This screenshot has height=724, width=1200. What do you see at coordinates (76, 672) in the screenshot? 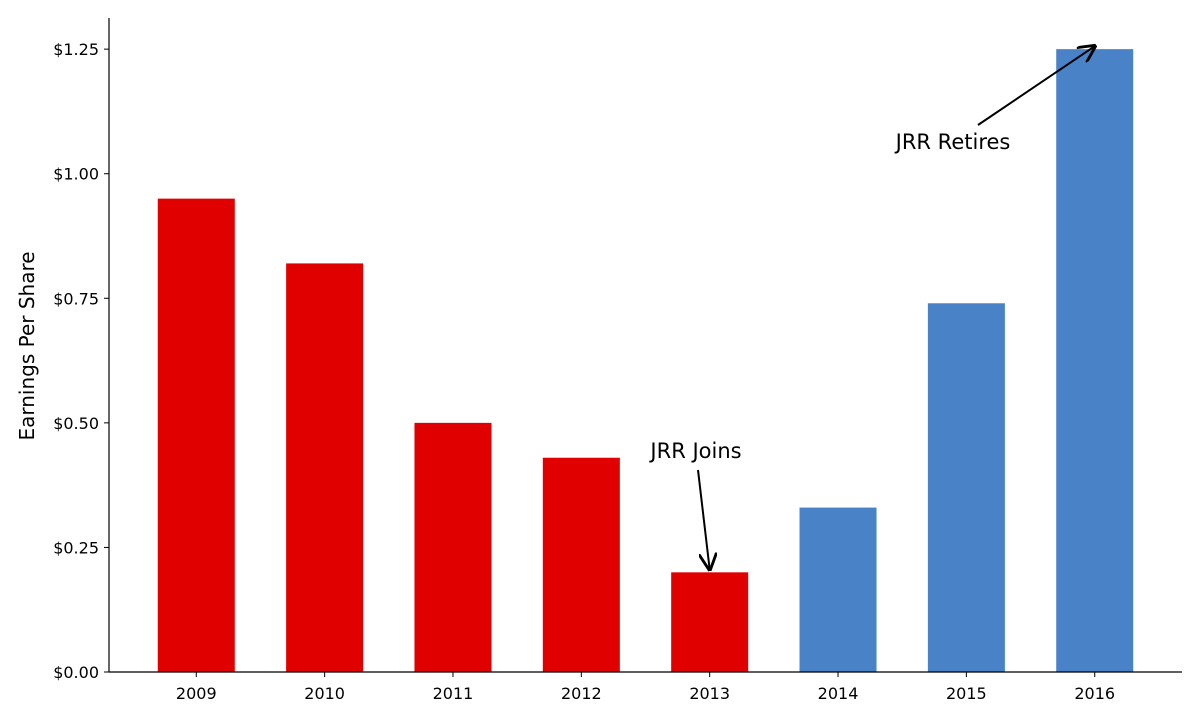
I see `y-tick-label-0: $0.00` at bounding box center [76, 672].